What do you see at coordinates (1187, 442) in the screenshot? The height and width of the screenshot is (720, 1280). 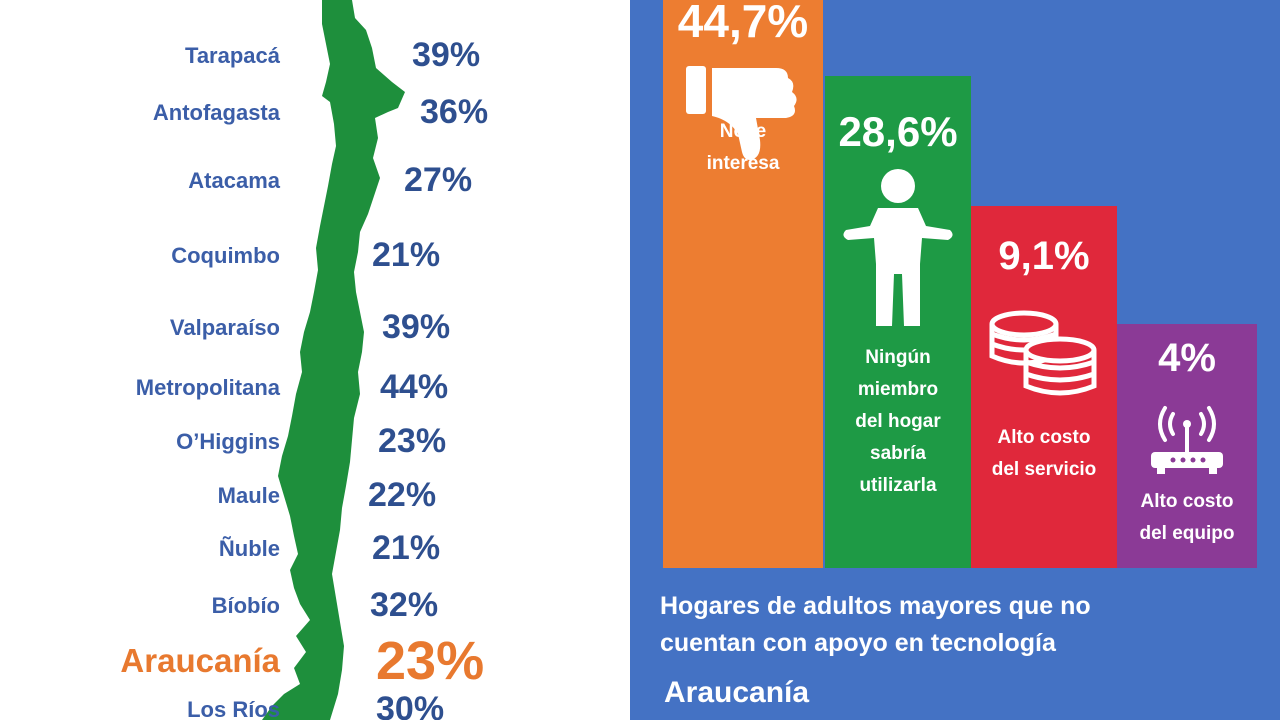 I see `wifi-router-icon` at bounding box center [1187, 442].